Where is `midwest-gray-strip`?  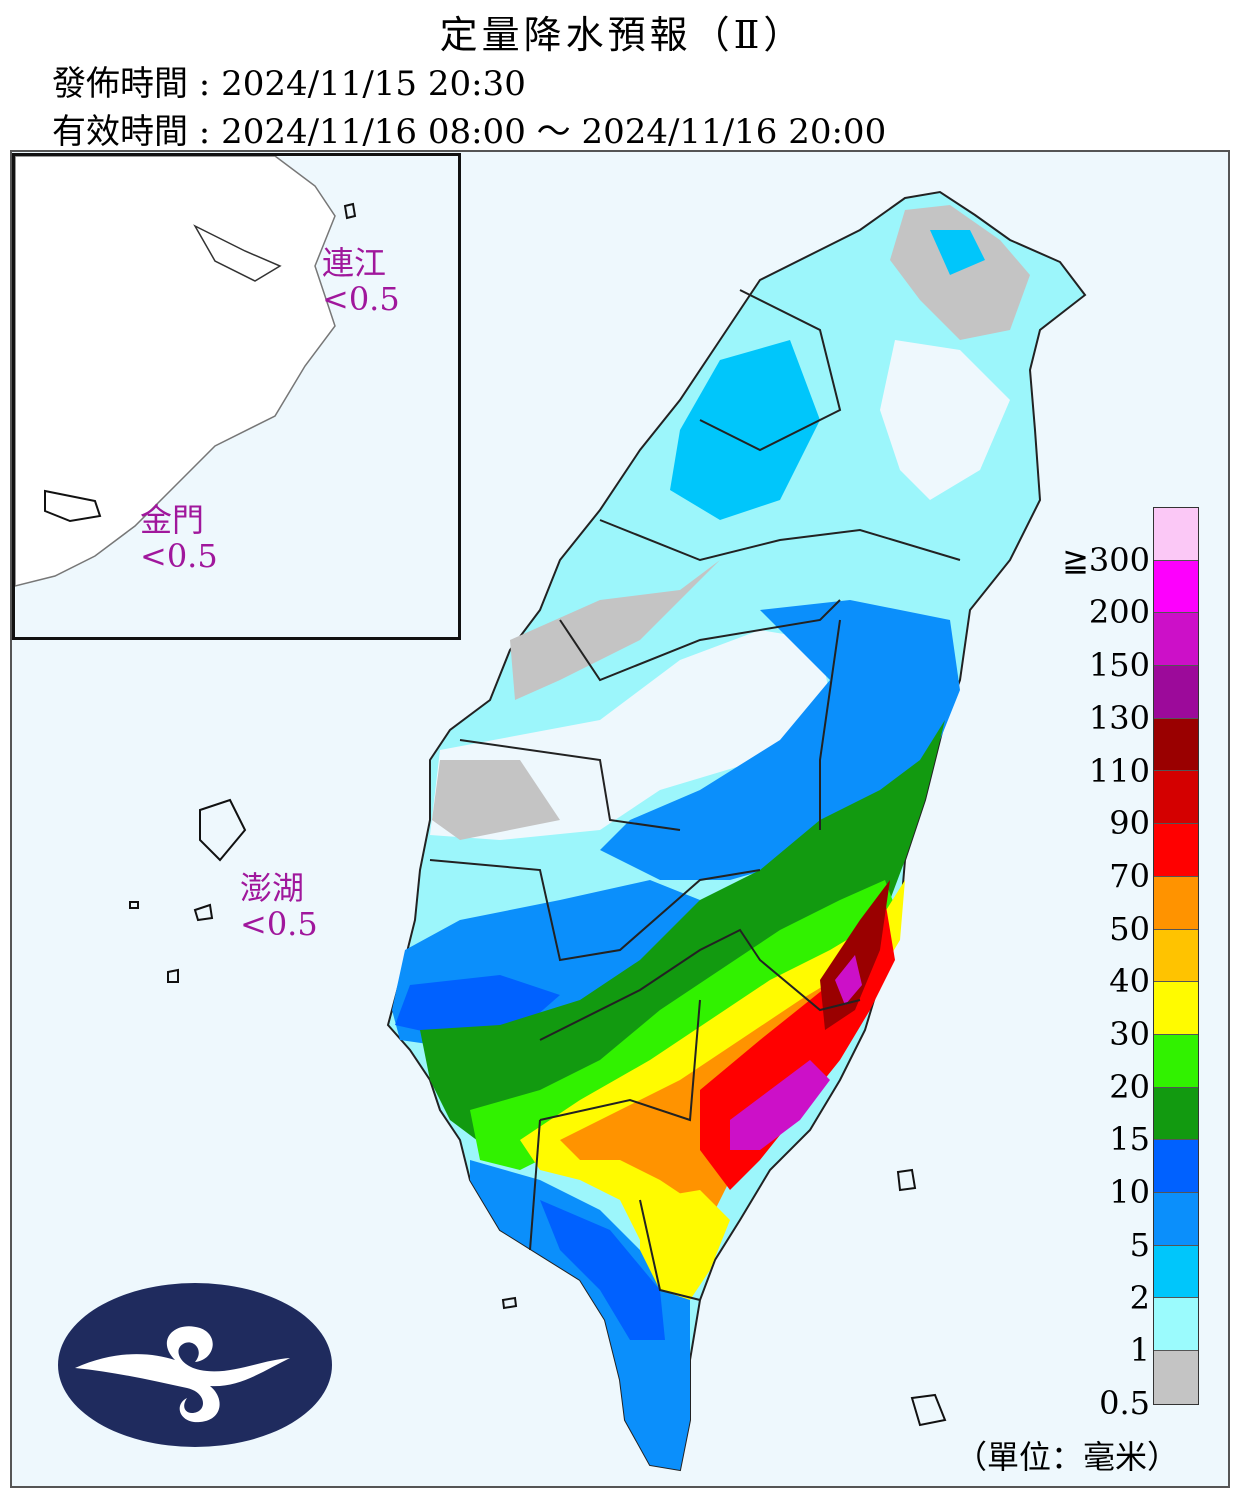
midwest-gray-strip is located at coordinates (615, 630).